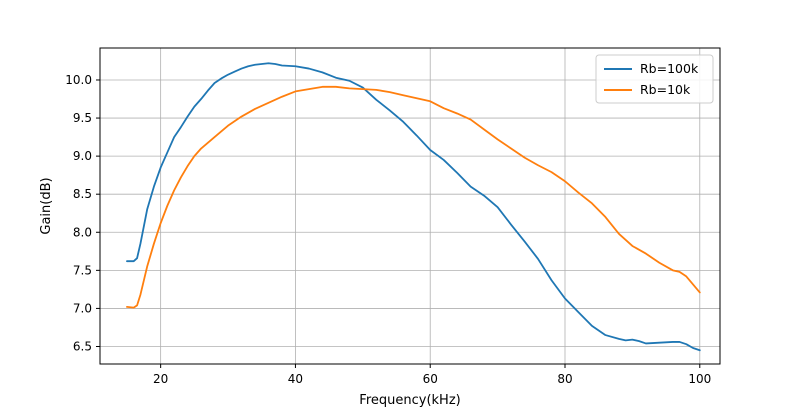 This screenshot has width=800, height=413. Describe the element at coordinates (82, 346) in the screenshot. I see `y-tick-label: 6.5` at that location.